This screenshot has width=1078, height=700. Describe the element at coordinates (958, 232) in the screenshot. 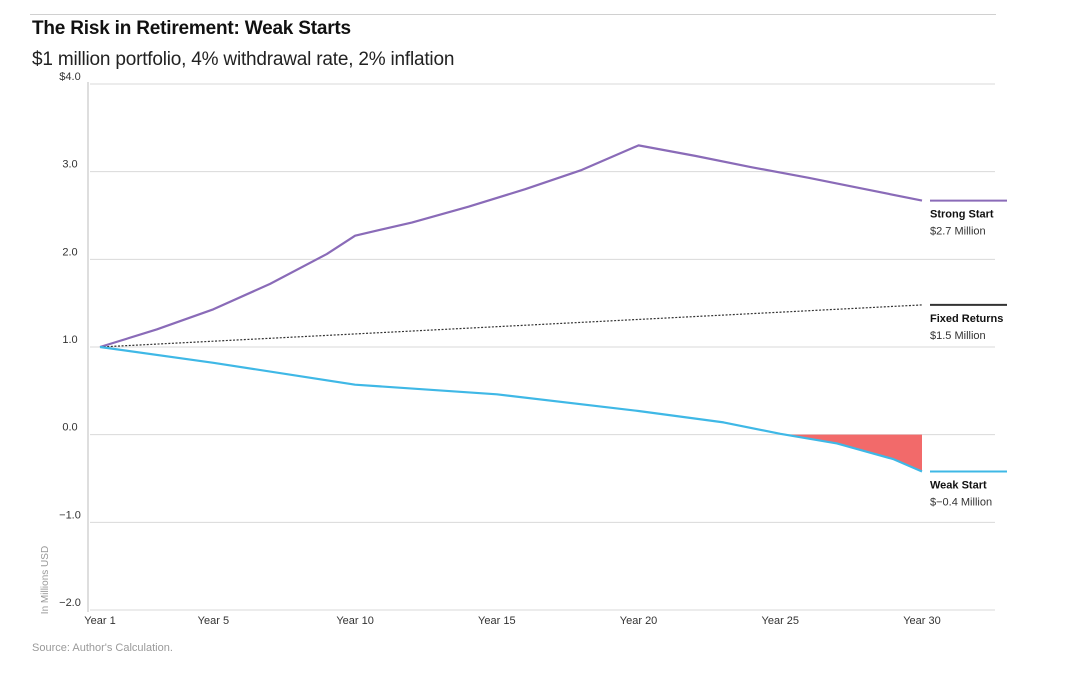

I see `series-value-strong: $2.7 Million` at that location.